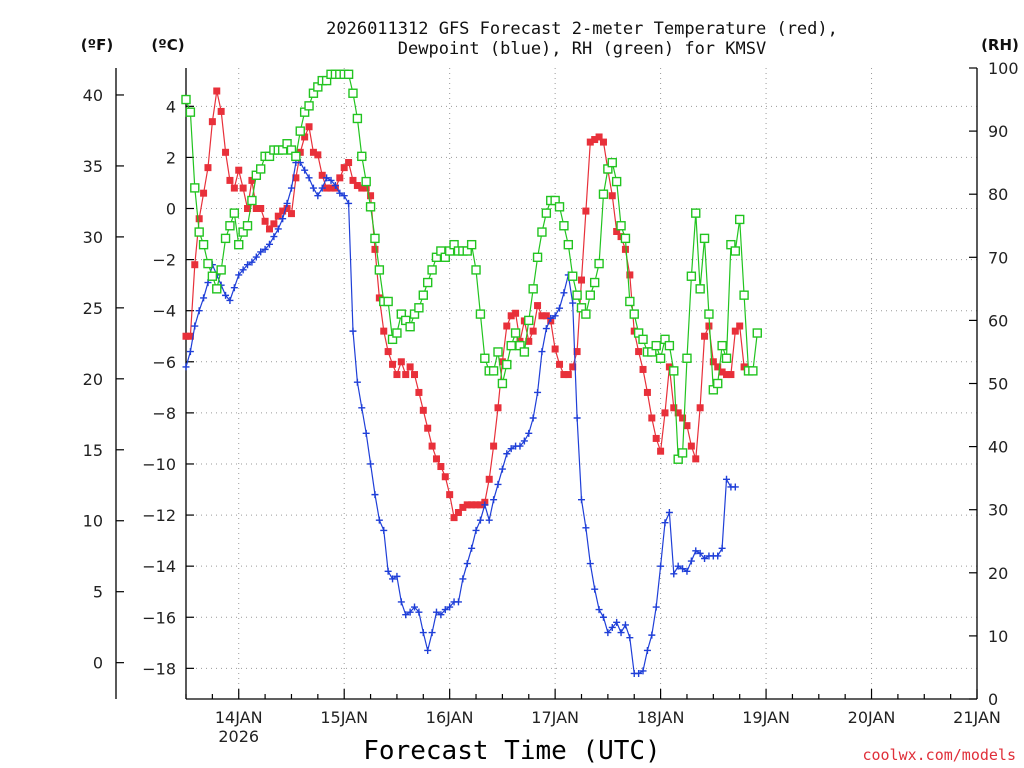  Describe the element at coordinates (238, 736) in the screenshot. I see `x-tick-year-label: 2026` at that location.